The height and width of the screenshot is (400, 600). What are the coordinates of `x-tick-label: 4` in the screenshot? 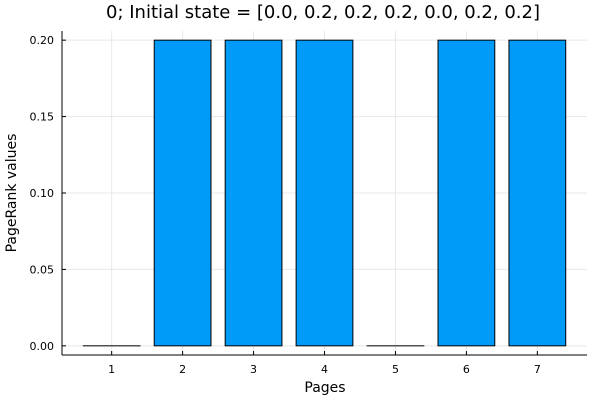 It's located at (324, 369).